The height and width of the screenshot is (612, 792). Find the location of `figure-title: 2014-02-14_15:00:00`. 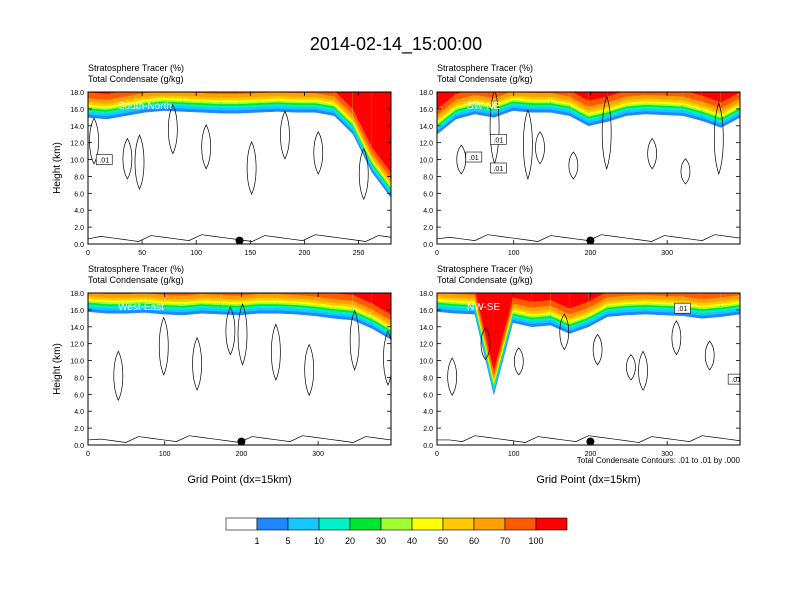

figure-title: 2014-02-14_15:00:00 is located at coordinates (396, 44).